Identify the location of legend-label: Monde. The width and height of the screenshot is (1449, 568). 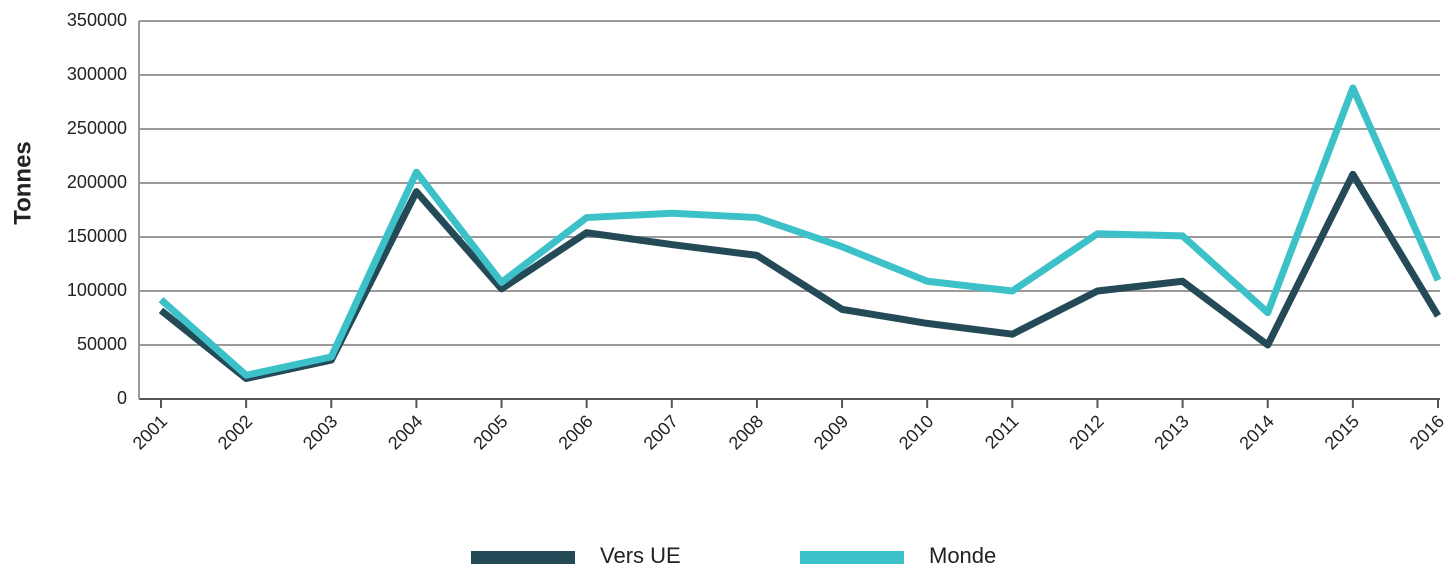
(962, 555).